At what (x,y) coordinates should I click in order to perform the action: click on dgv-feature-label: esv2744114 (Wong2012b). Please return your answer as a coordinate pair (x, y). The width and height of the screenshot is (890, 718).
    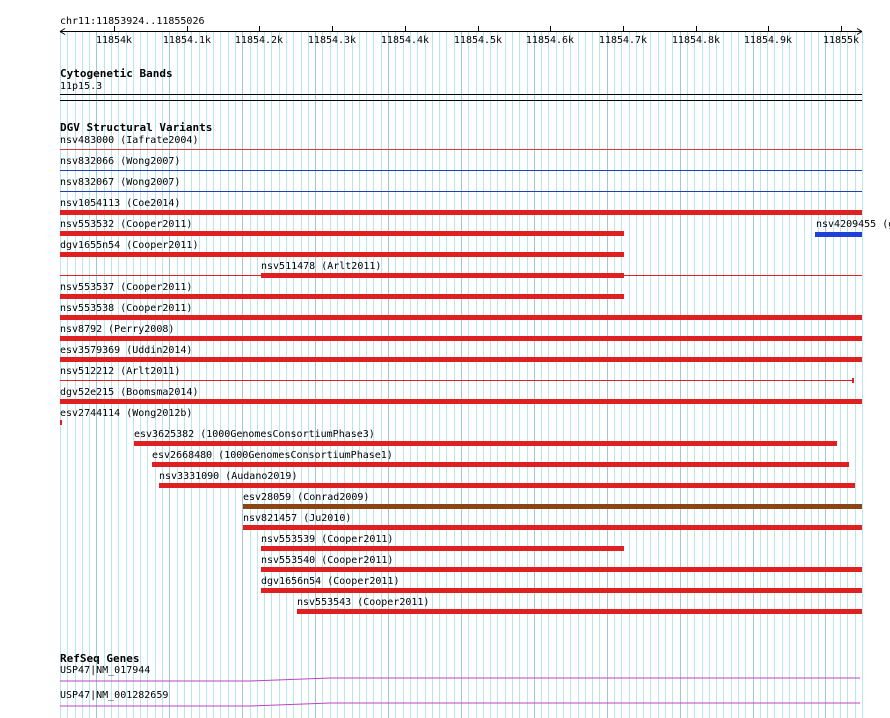
    Looking at the image, I should click on (126, 413).